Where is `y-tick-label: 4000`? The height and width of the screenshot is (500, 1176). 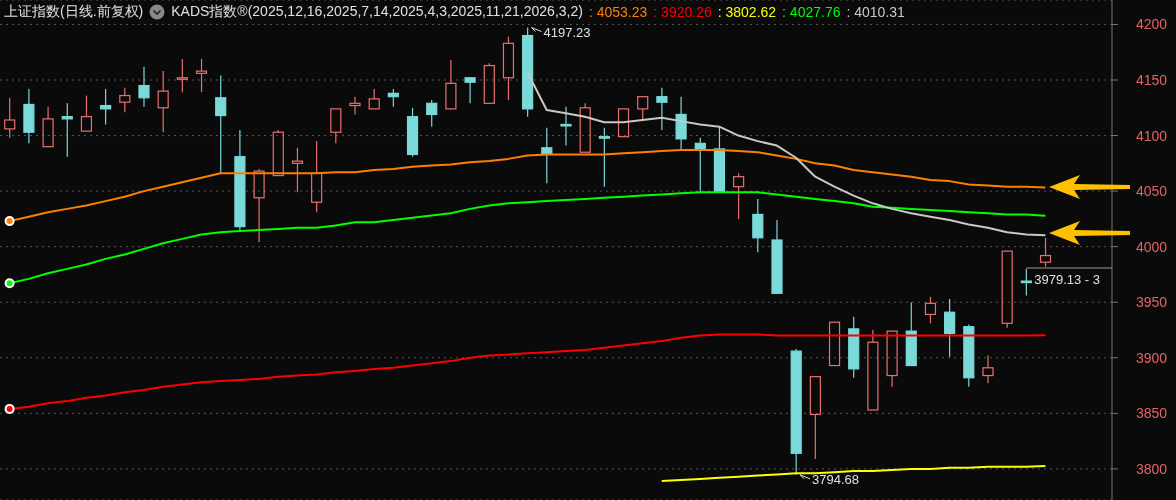 y-tick-label: 4000 is located at coordinates (1152, 246).